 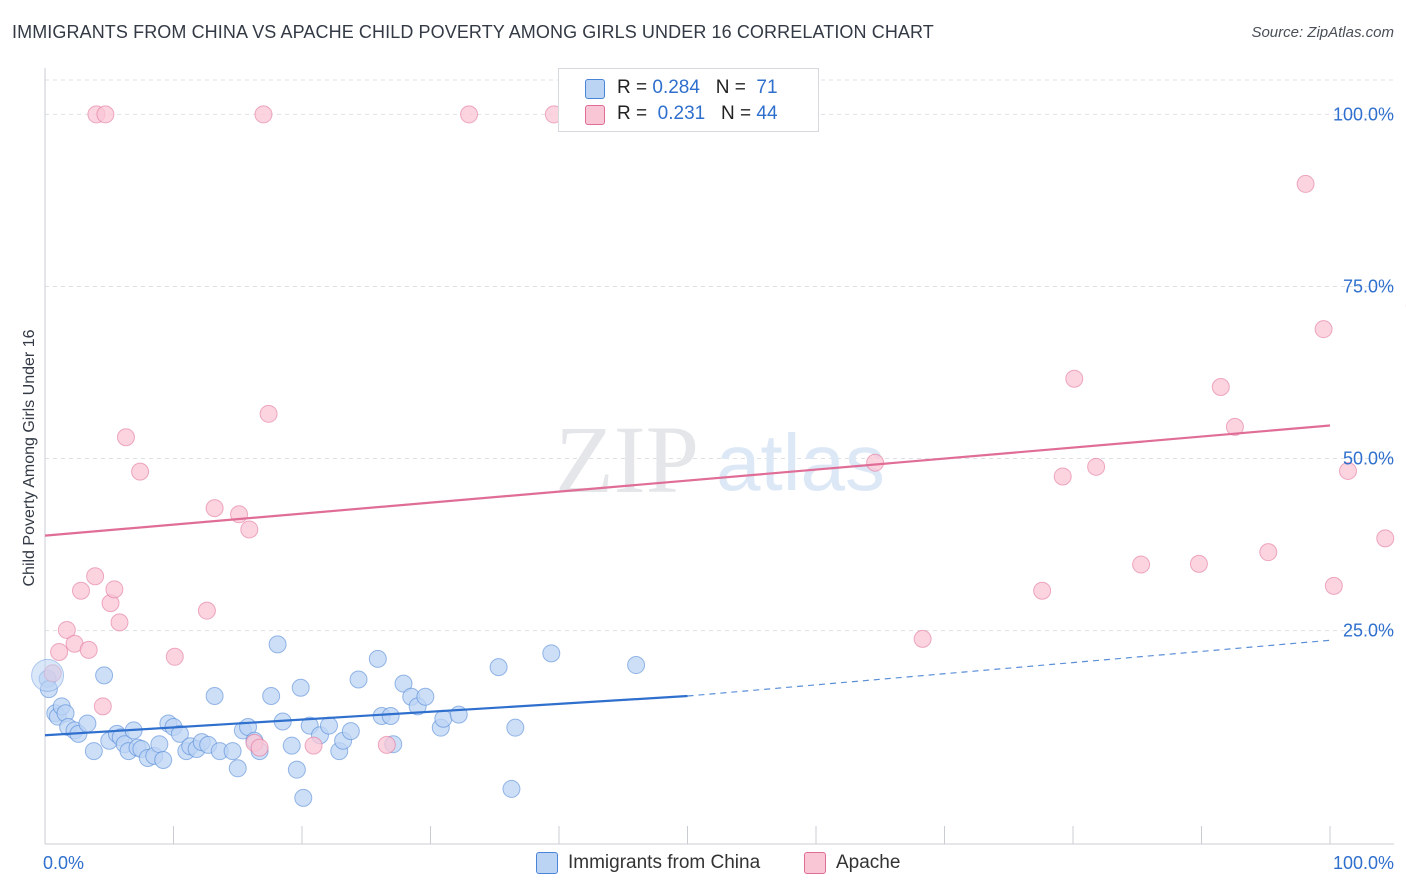 What do you see at coordinates (1009, 668) in the screenshot?
I see `china-trend-line-projection` at bounding box center [1009, 668].